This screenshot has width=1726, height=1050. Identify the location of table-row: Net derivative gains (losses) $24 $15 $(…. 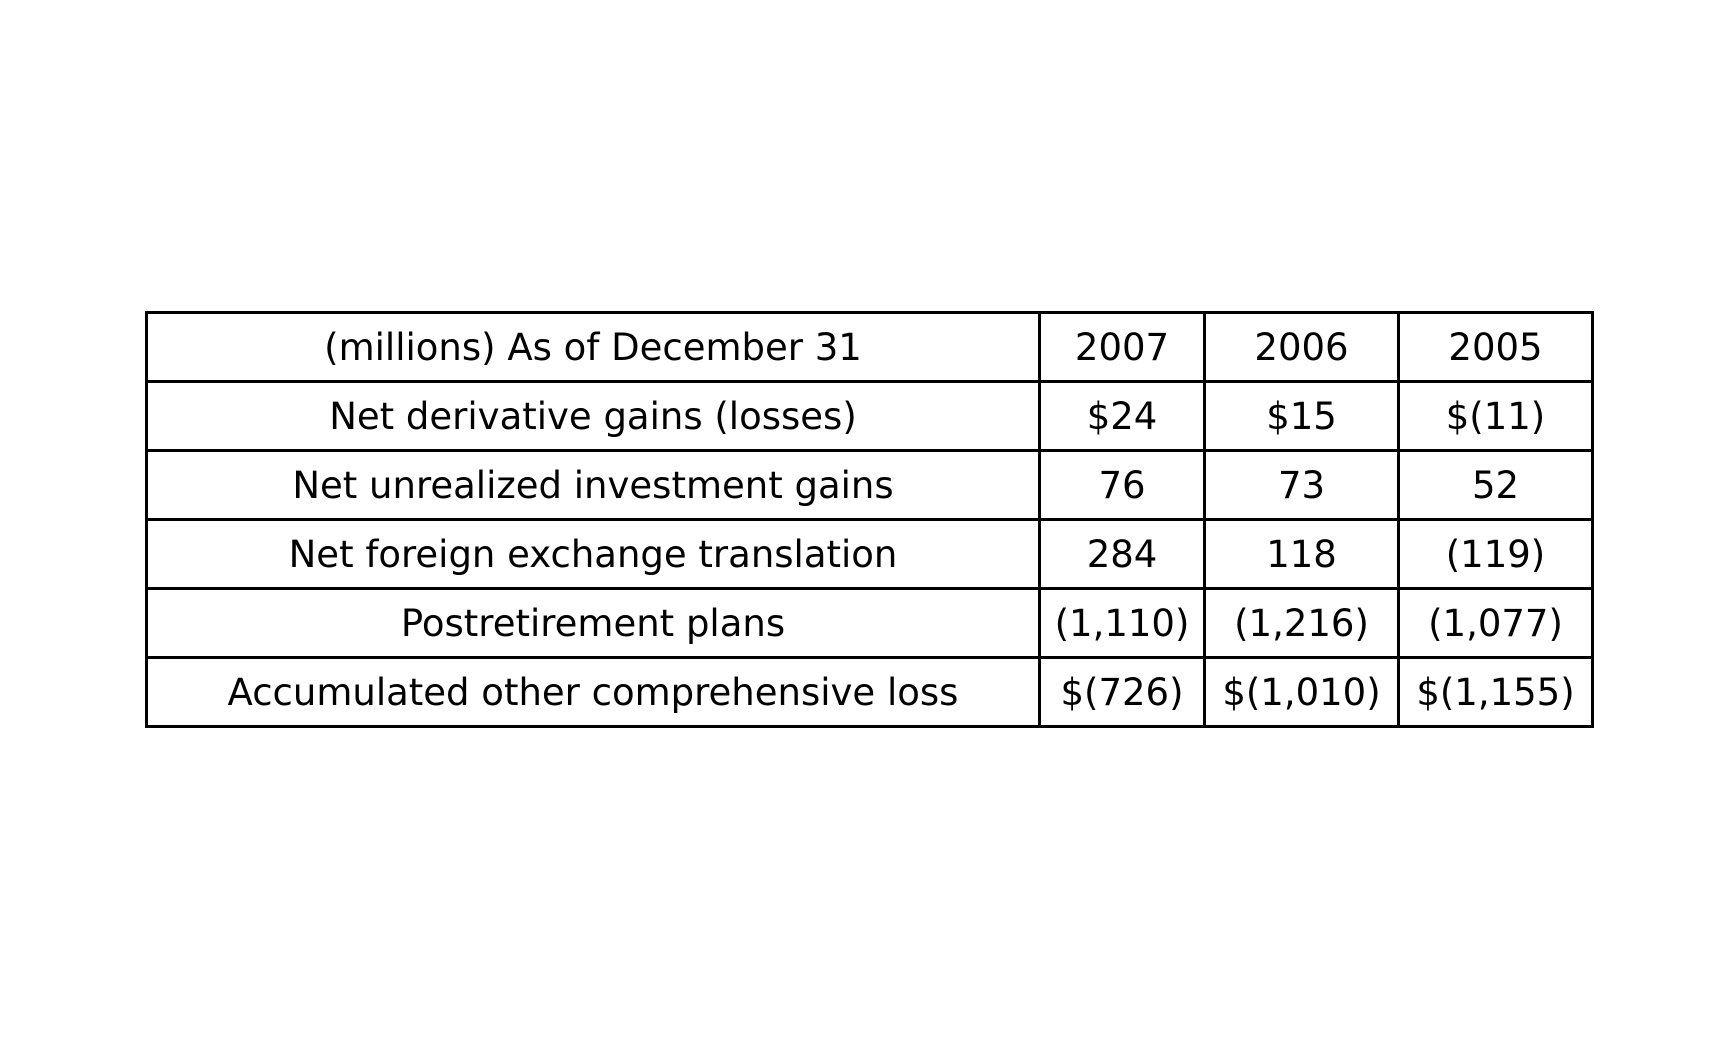
(869, 416).